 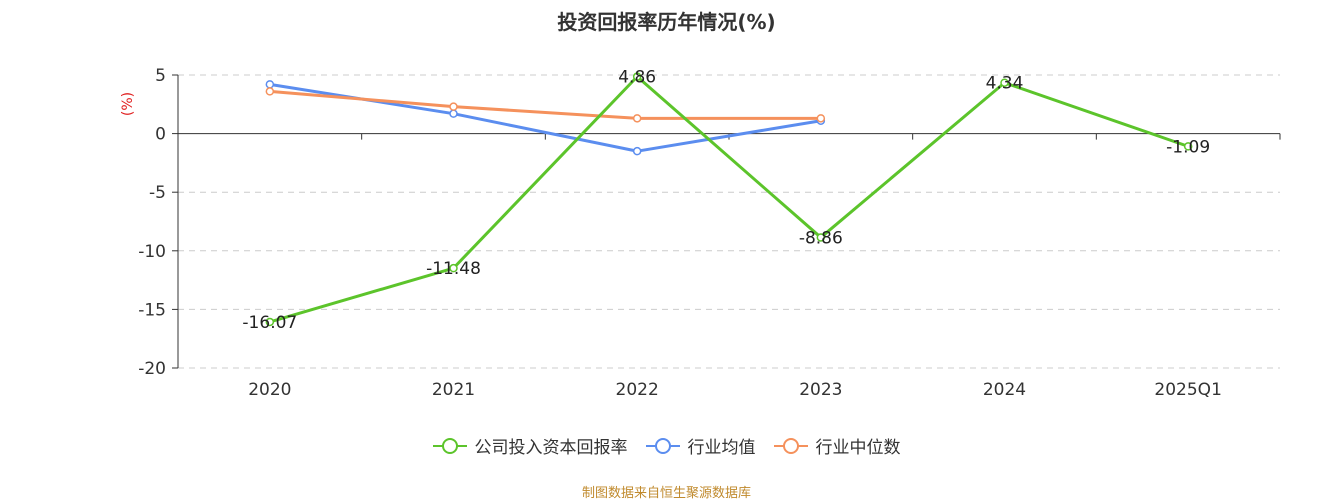 I want to click on data-label: -8.86, so click(x=821, y=238).